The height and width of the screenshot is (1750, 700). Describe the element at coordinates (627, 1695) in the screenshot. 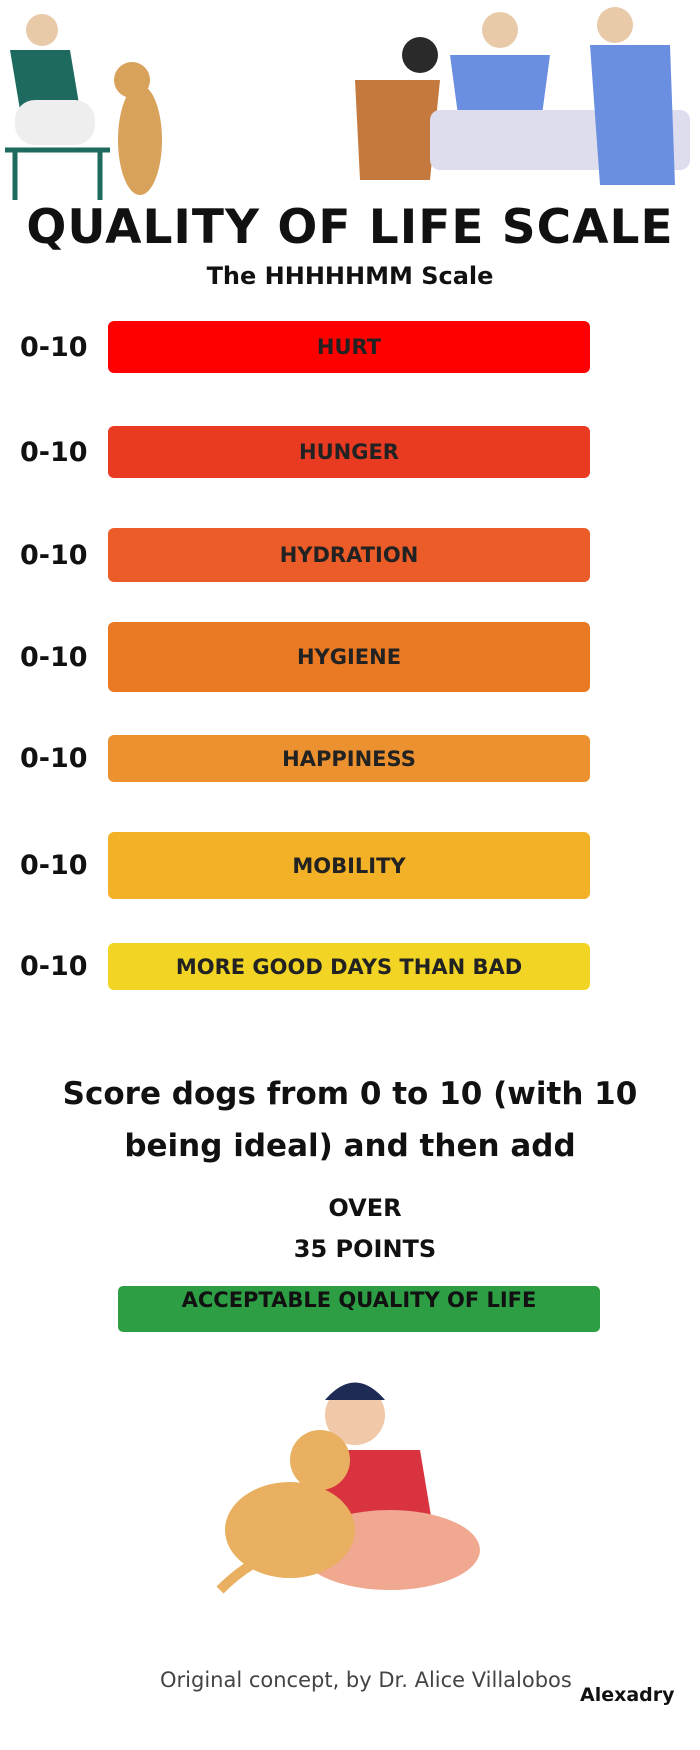

I see `brand: Alexadry` at that location.